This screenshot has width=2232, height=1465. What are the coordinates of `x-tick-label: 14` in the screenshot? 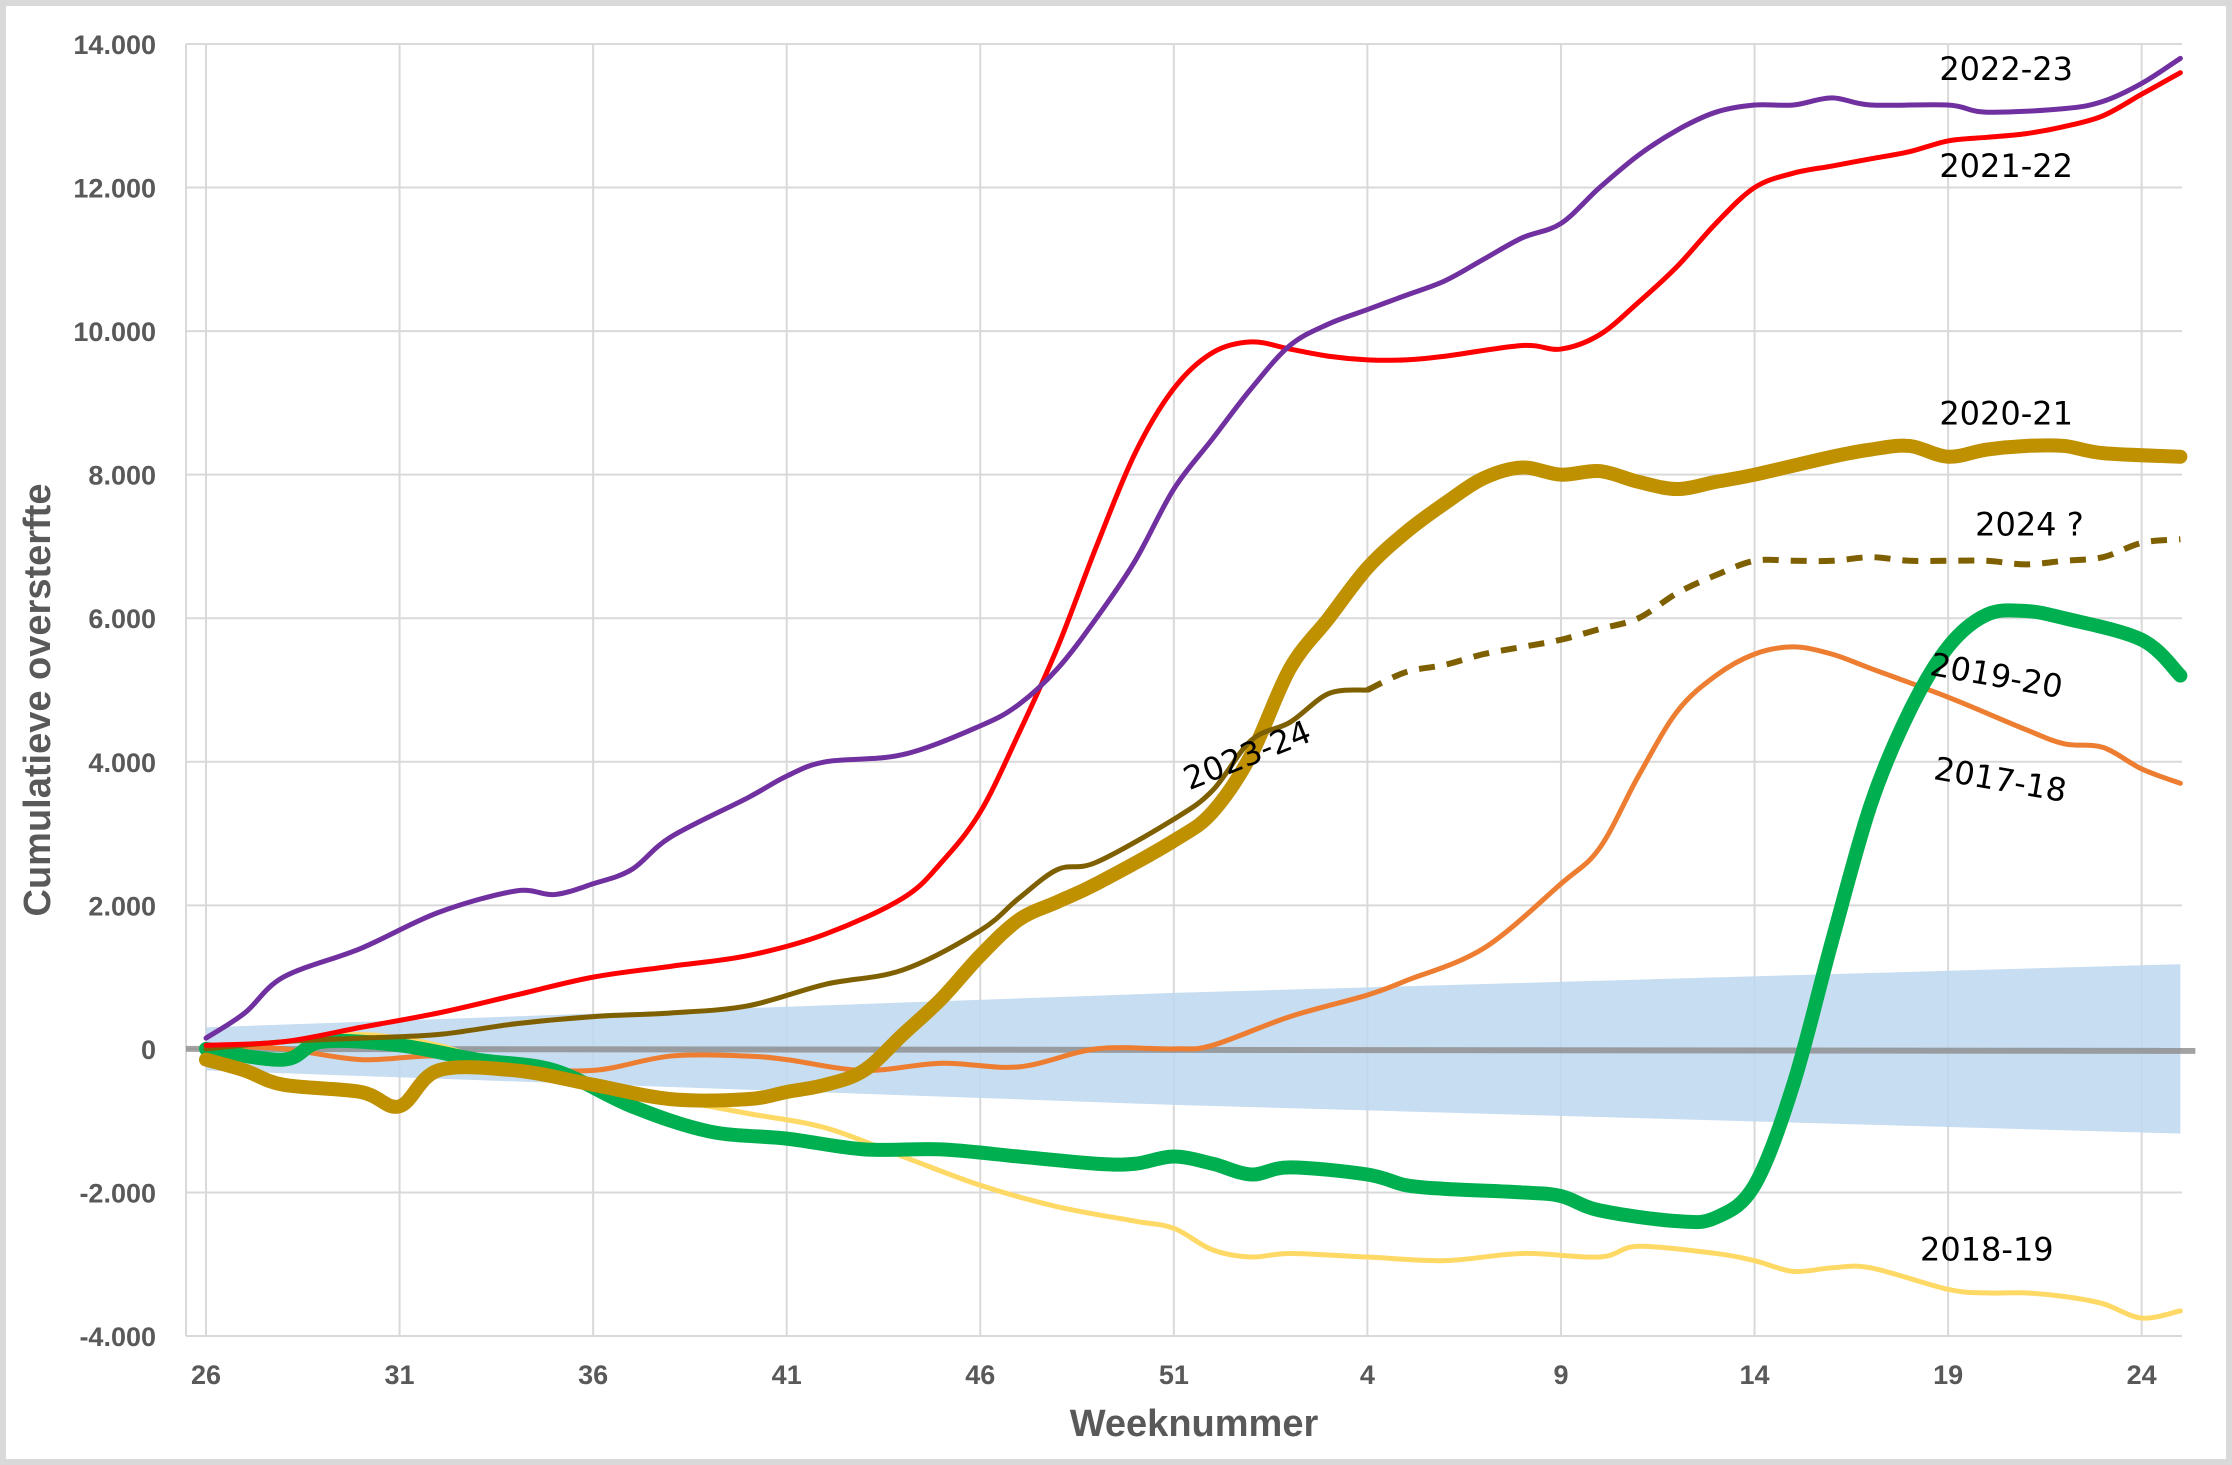 It's located at (1755, 1375).